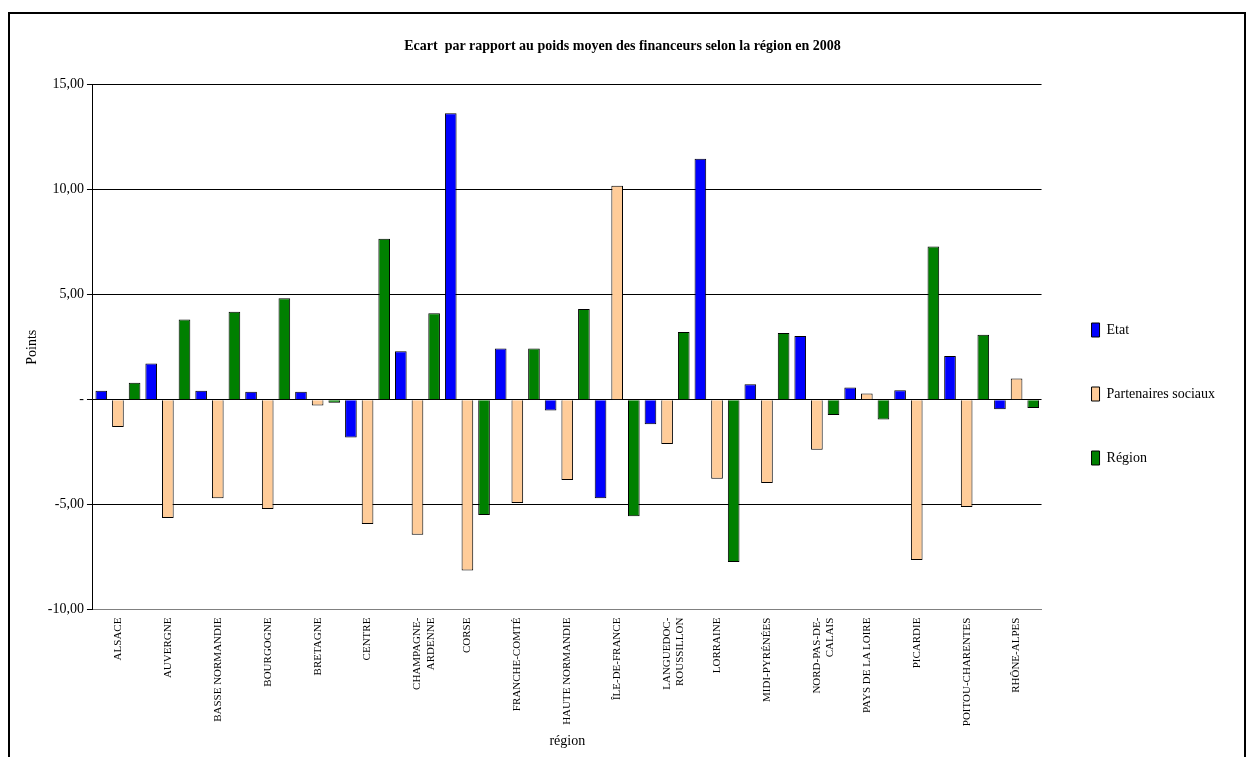  What do you see at coordinates (466, 635) in the screenshot?
I see `x-tick-label: CORSE` at bounding box center [466, 635].